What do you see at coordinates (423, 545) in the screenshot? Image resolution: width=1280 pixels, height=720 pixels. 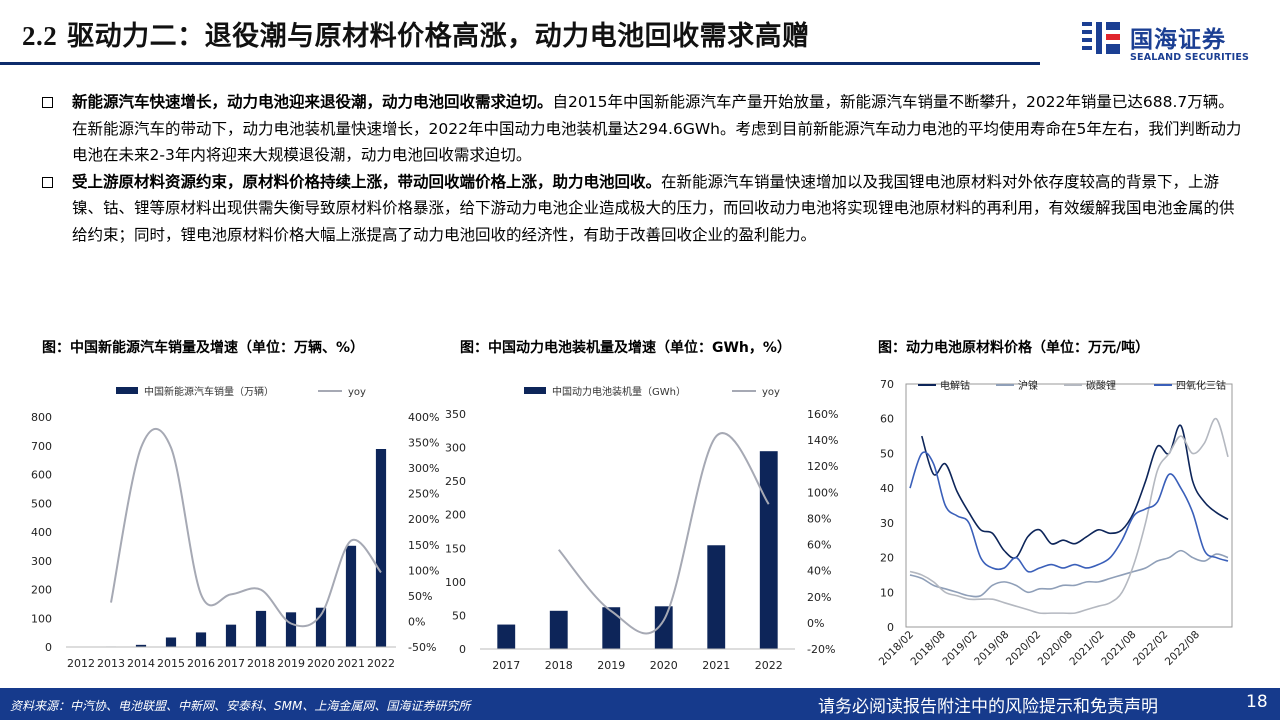 I see `y2-tick-label: 150%` at bounding box center [423, 545].